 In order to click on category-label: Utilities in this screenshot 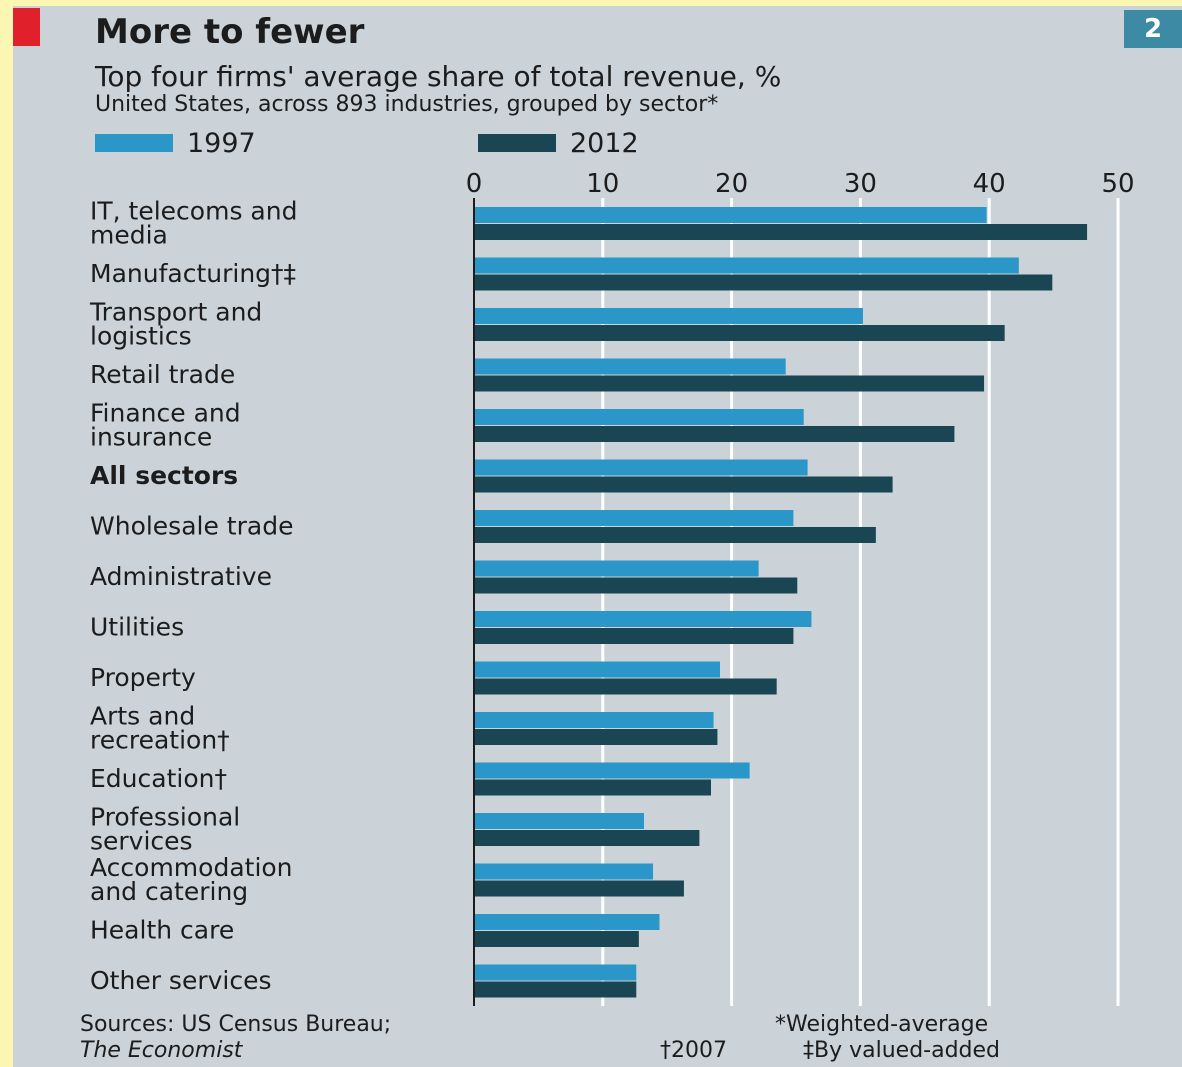, I will do `click(137, 627)`.